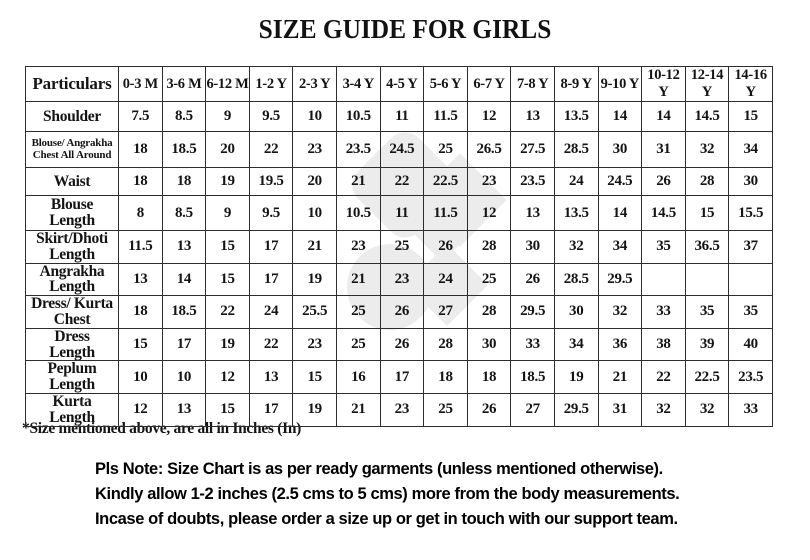  Describe the element at coordinates (314, 84) in the screenshot. I see `column-header-size: 2-3 Y` at that location.